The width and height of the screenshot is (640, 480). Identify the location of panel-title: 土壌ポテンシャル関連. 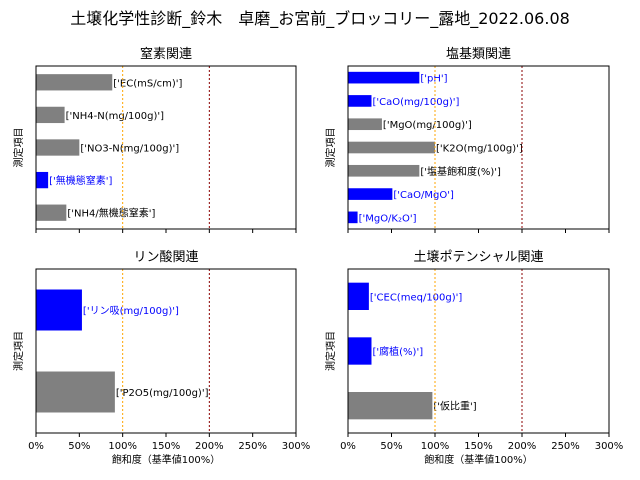
(478, 257).